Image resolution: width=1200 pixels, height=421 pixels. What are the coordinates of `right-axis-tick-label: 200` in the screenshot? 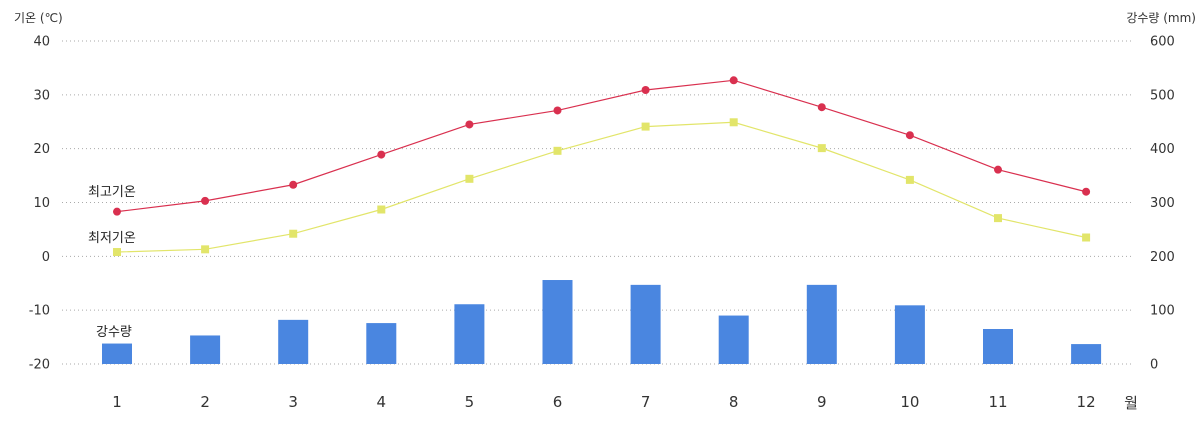 It's located at (1162, 257).